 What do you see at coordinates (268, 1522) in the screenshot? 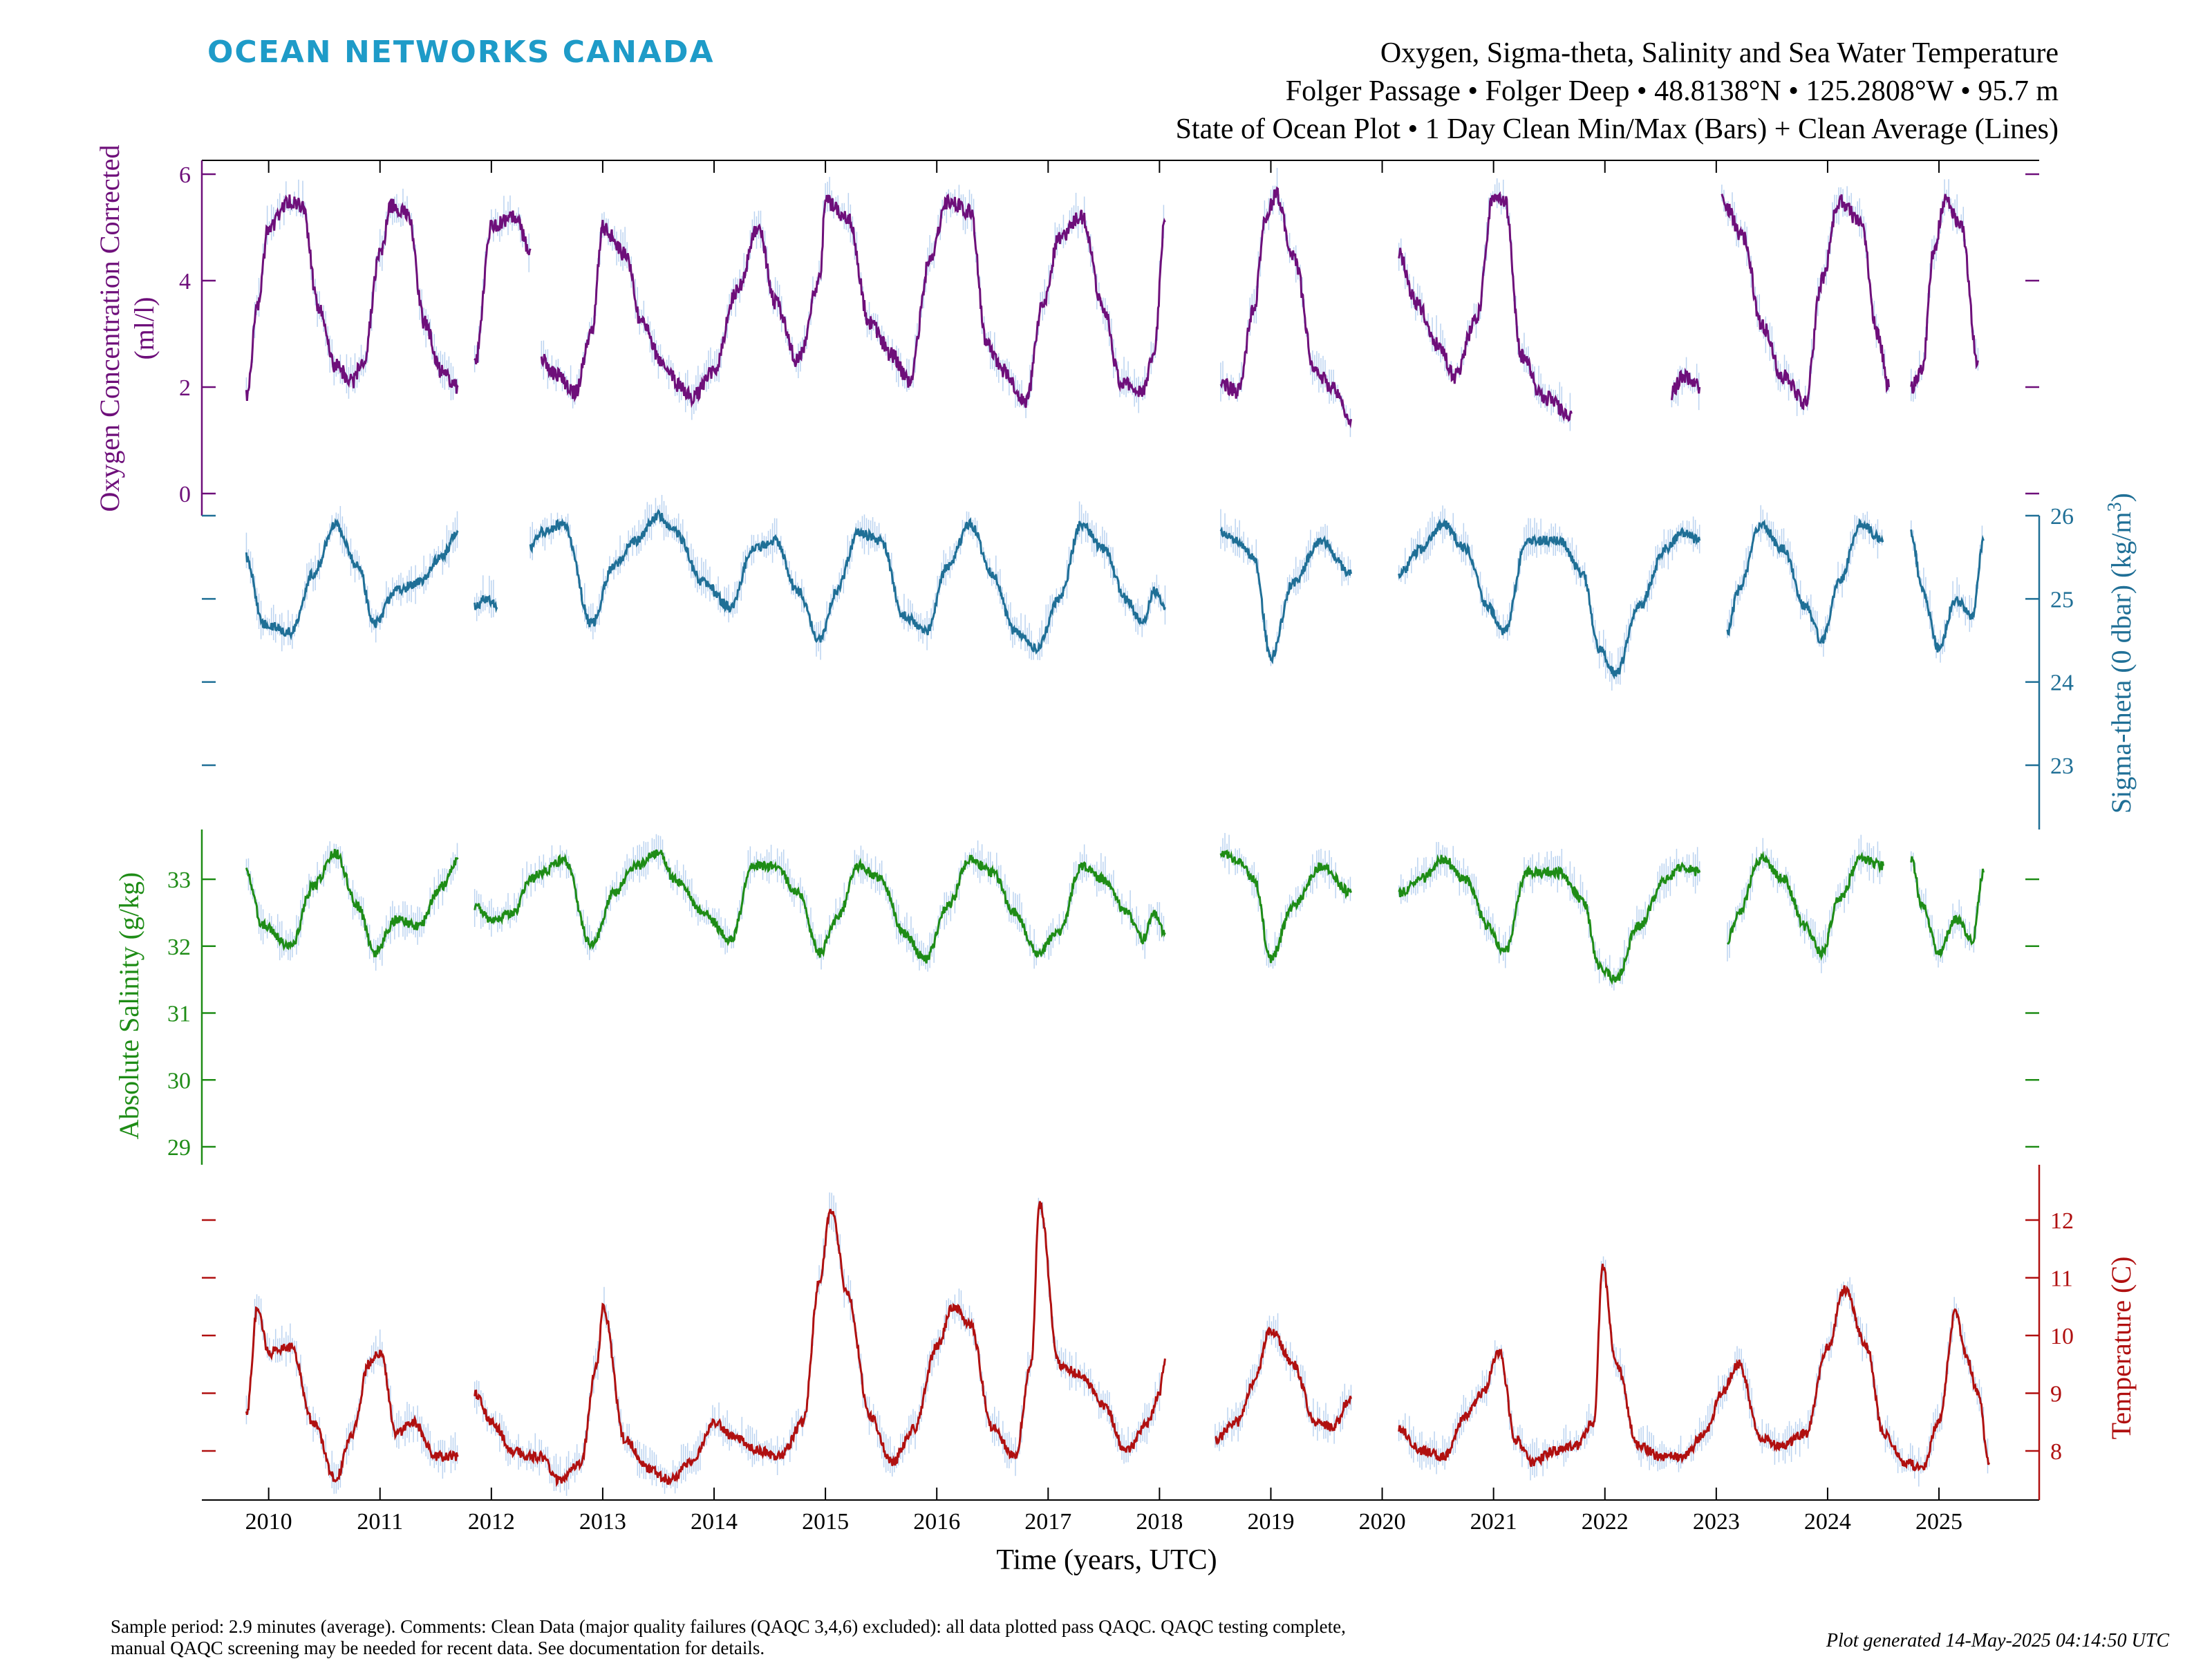
I see `x-tick-label: 2010` at bounding box center [268, 1522].